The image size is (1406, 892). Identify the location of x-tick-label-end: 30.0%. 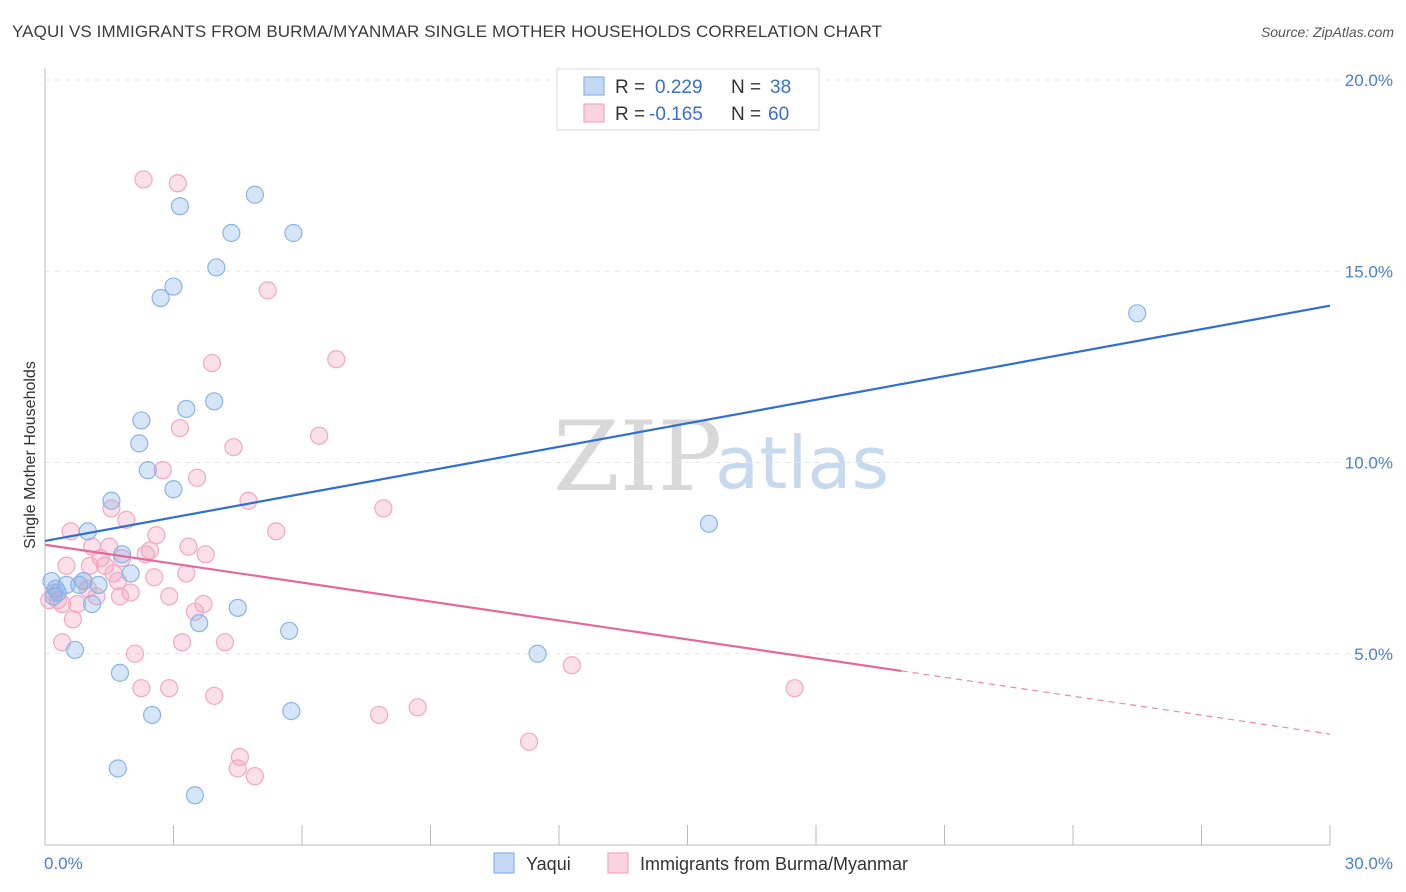
(1369, 863).